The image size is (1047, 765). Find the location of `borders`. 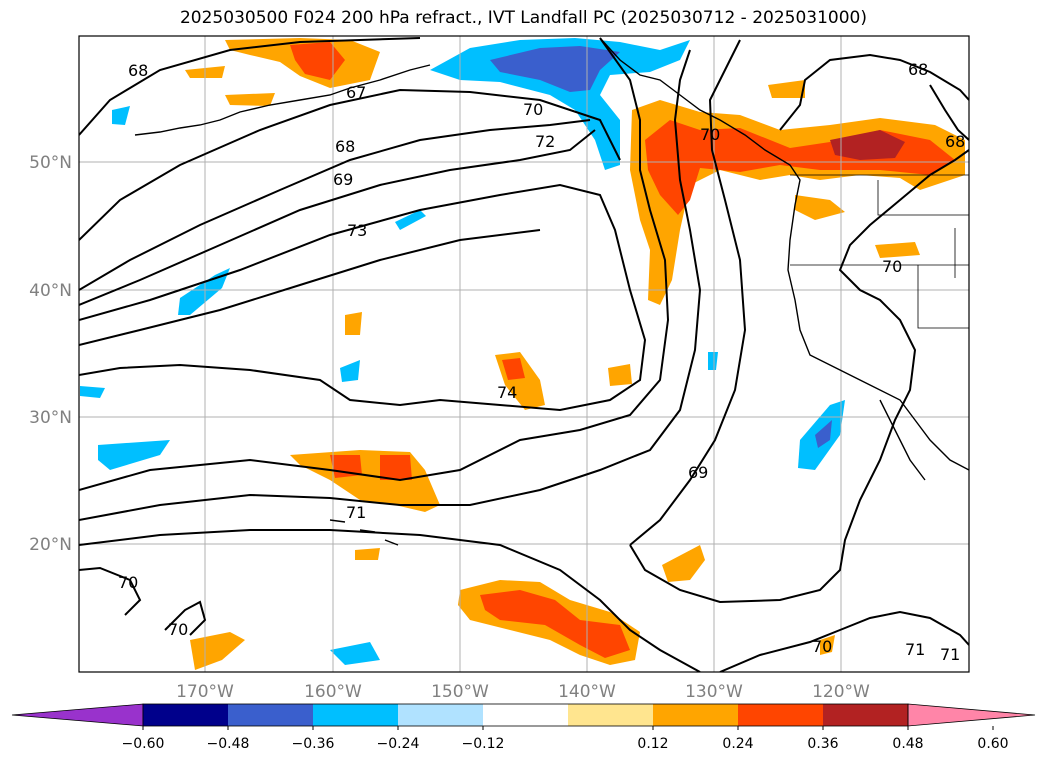

borders is located at coordinates (879, 251).